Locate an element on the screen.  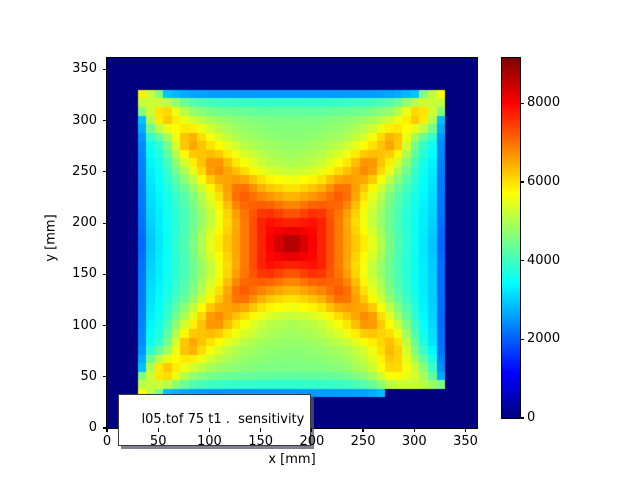
colorbar-tick-label: 6000 is located at coordinates (544, 181).